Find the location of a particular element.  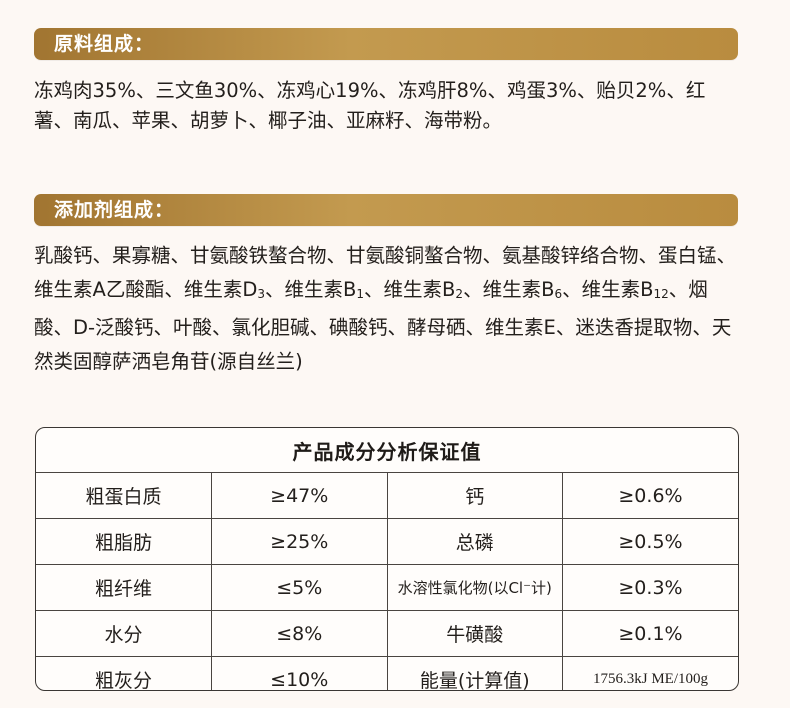

nutrient-value: 1756.3kJ ME/100g is located at coordinates (650, 673).